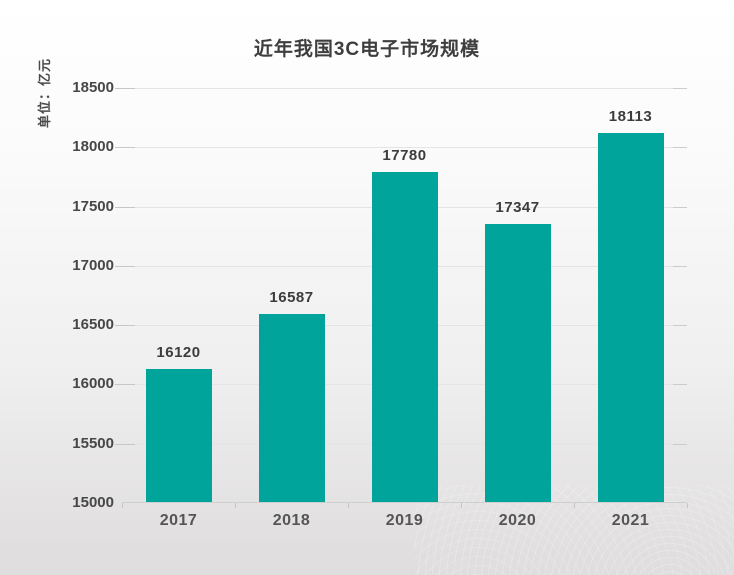 Image resolution: width=734 pixels, height=575 pixels. What do you see at coordinates (291, 520) in the screenshot?
I see `x-category-label-2018: 2018` at bounding box center [291, 520].